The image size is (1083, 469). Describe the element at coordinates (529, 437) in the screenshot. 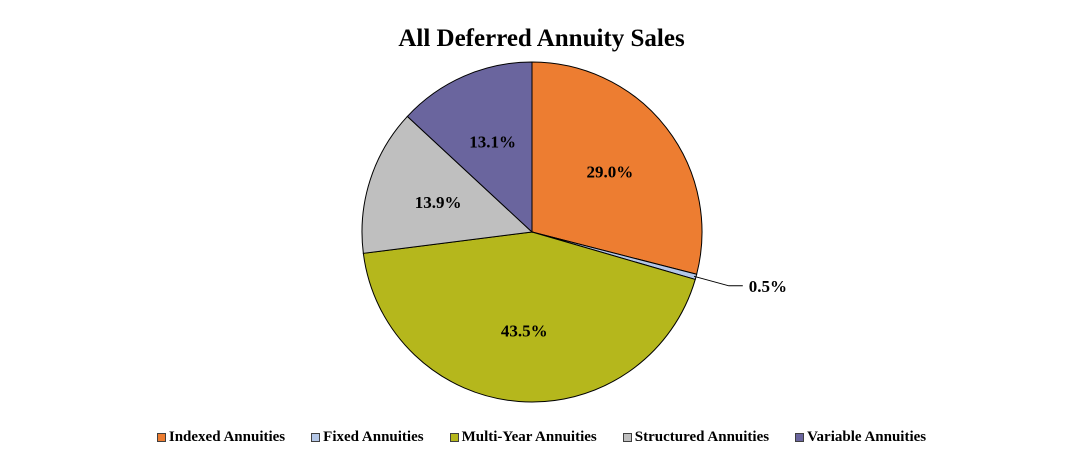

I see `legend-label-multi-year-annuities: Multi-Year Annuities` at that location.